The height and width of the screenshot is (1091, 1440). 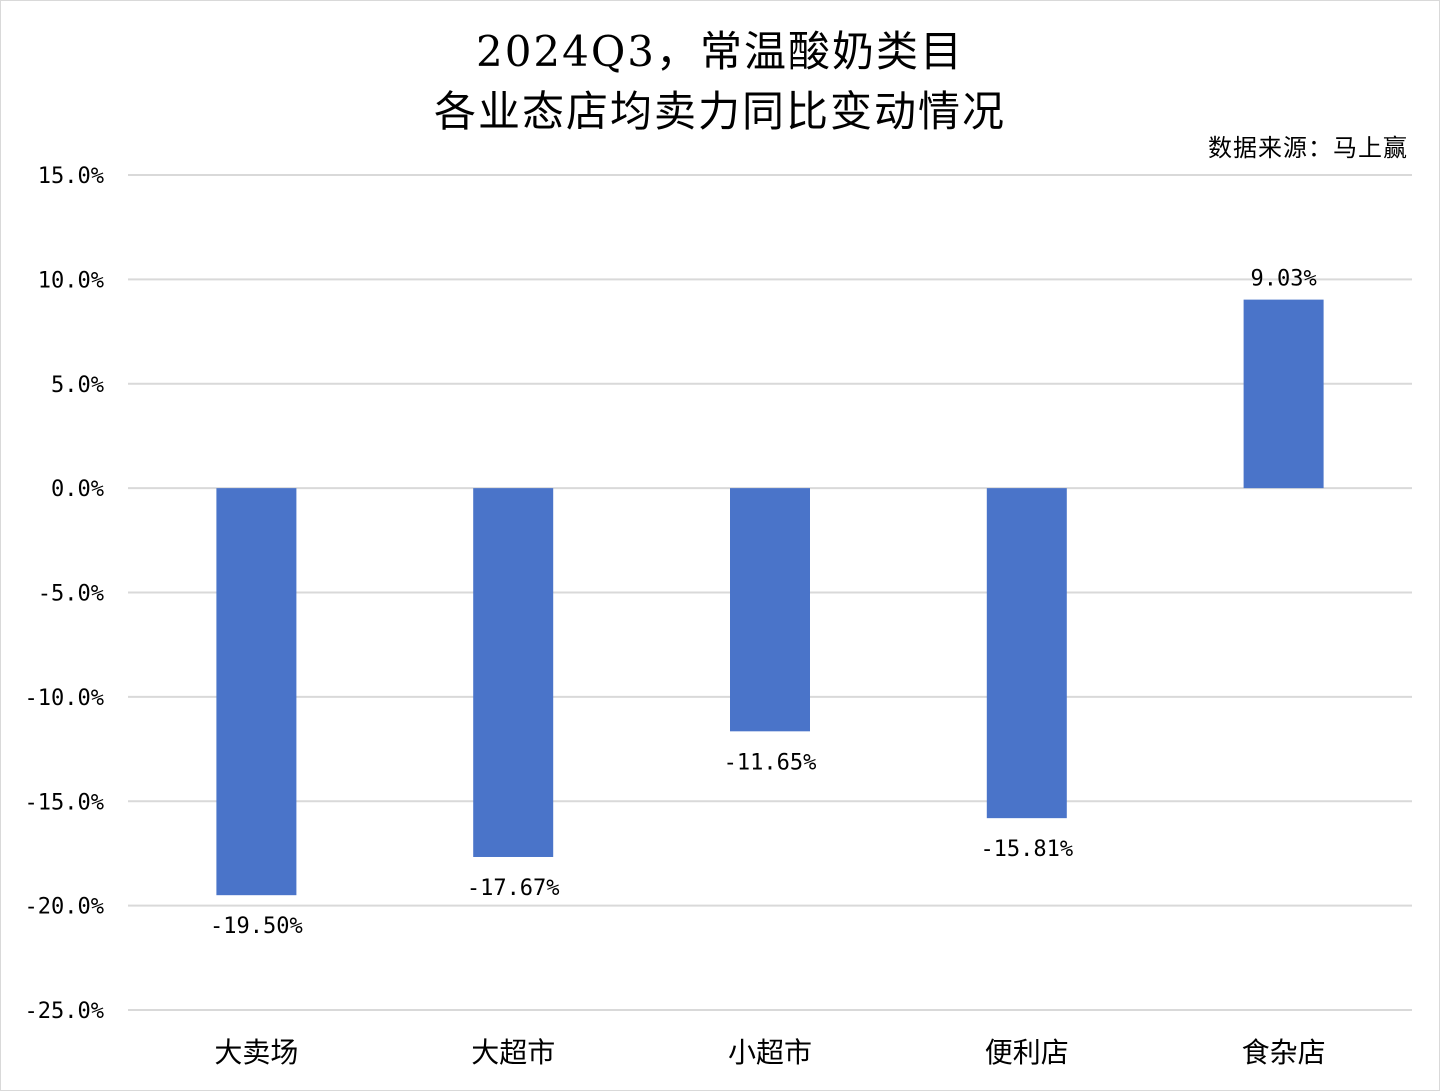 What do you see at coordinates (64, 802) in the screenshot?
I see `y-tick-label: -15.0%` at bounding box center [64, 802].